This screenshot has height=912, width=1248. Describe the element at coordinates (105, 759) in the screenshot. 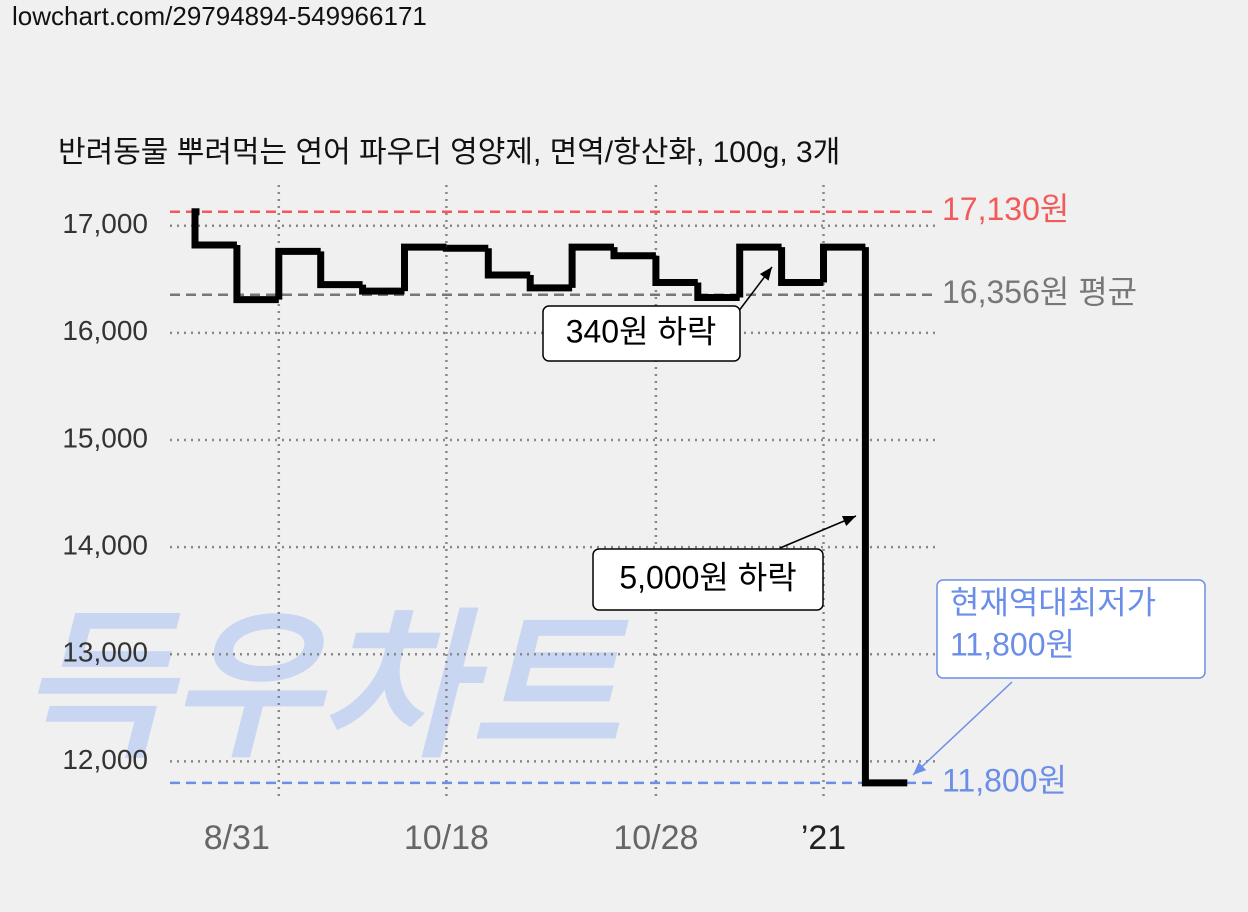

I see `y-tick-label: 12,000` at that location.